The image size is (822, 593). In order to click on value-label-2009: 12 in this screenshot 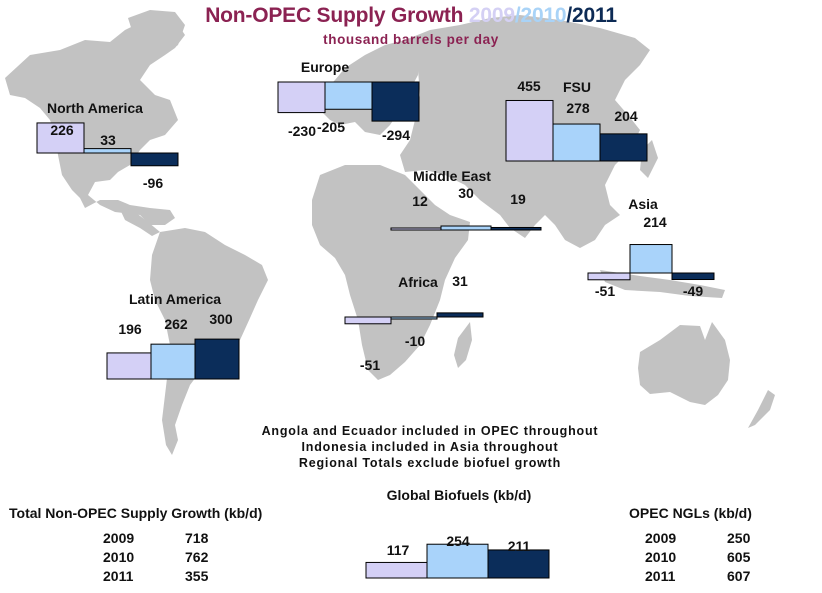, I will do `click(420, 201)`.